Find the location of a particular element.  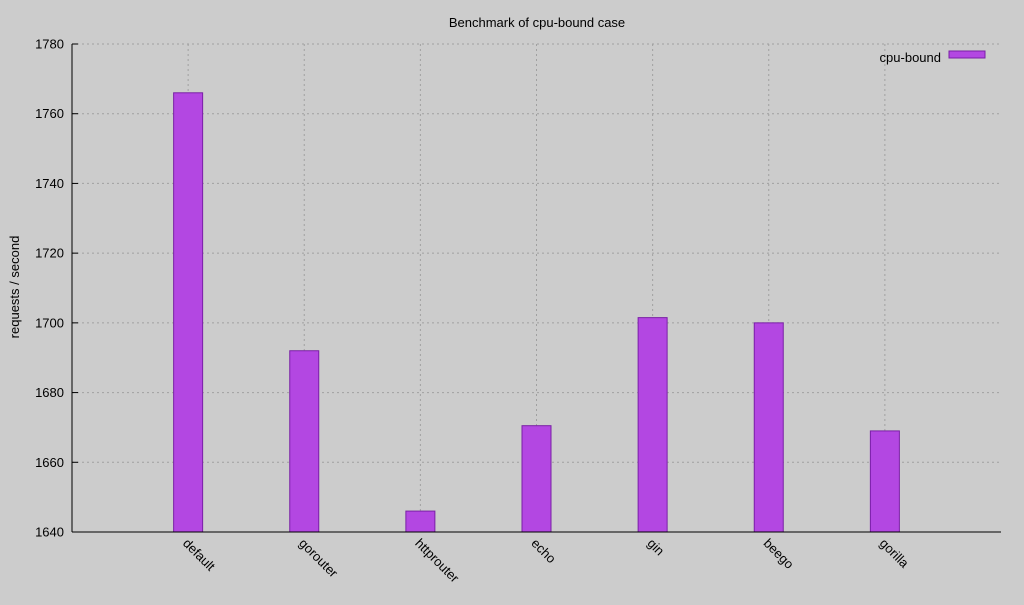

x-tick-label: gorilla is located at coordinates (895, 554).